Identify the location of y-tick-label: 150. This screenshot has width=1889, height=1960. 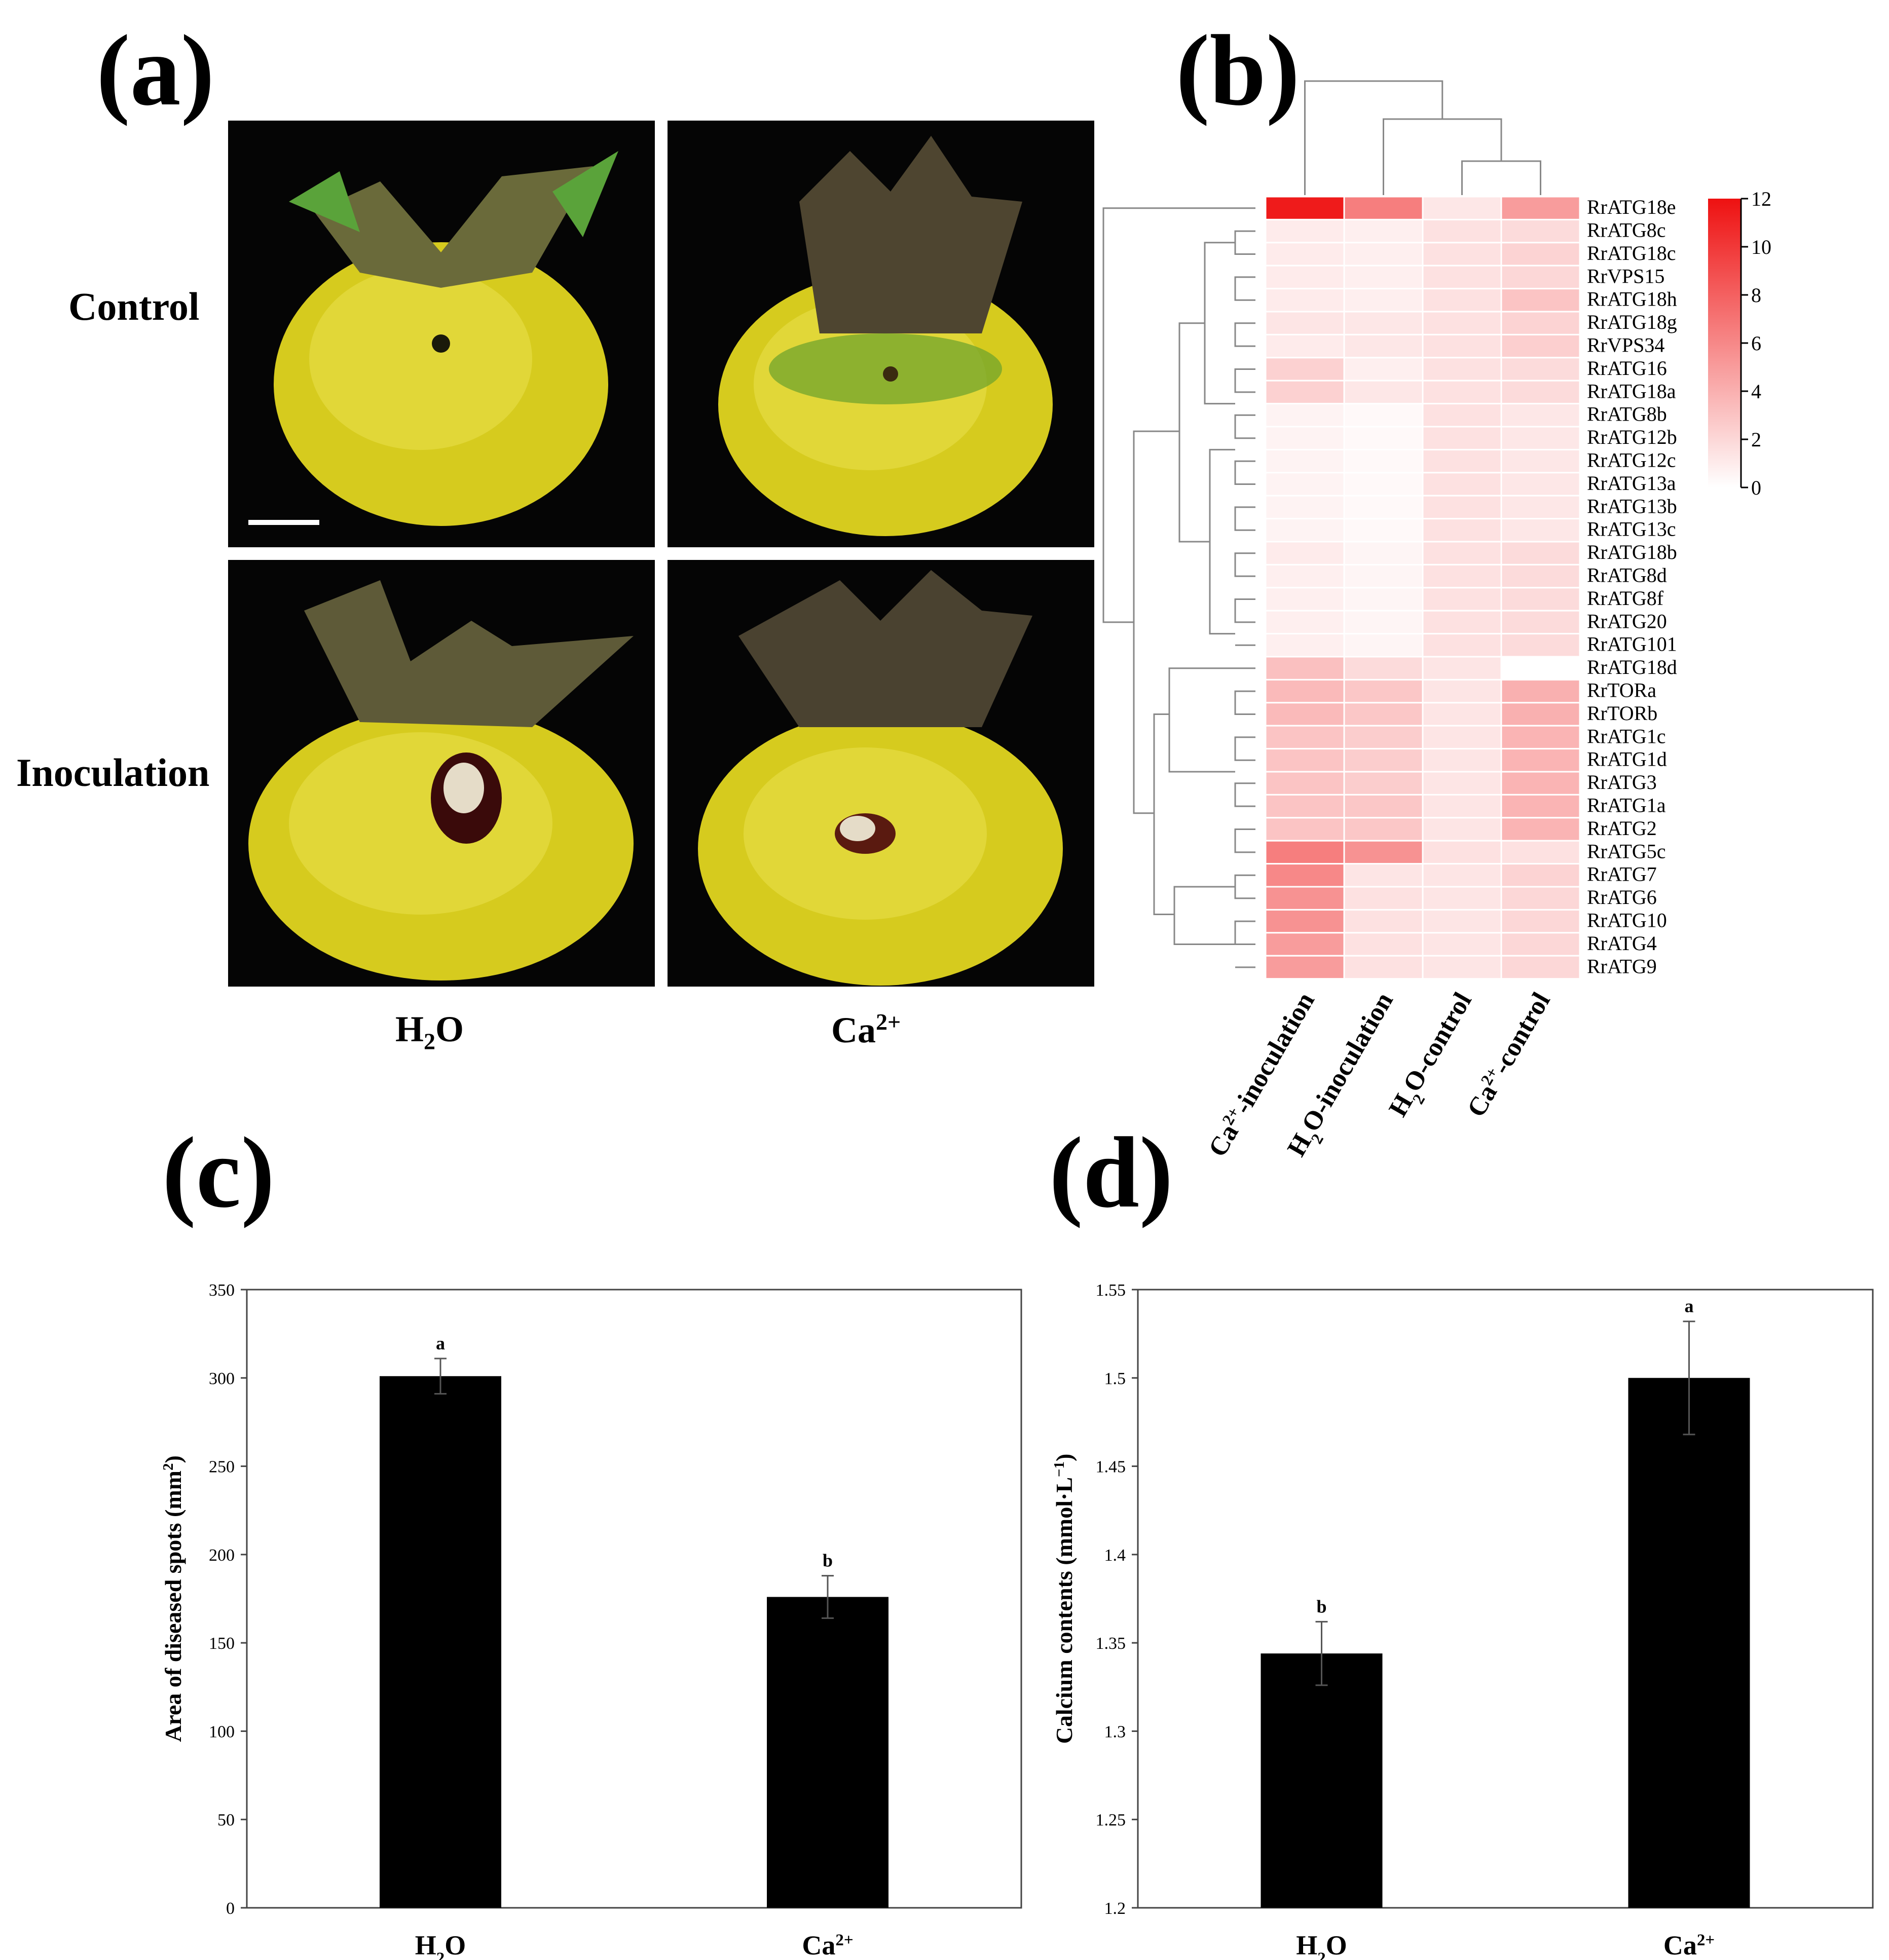
(222, 1643).